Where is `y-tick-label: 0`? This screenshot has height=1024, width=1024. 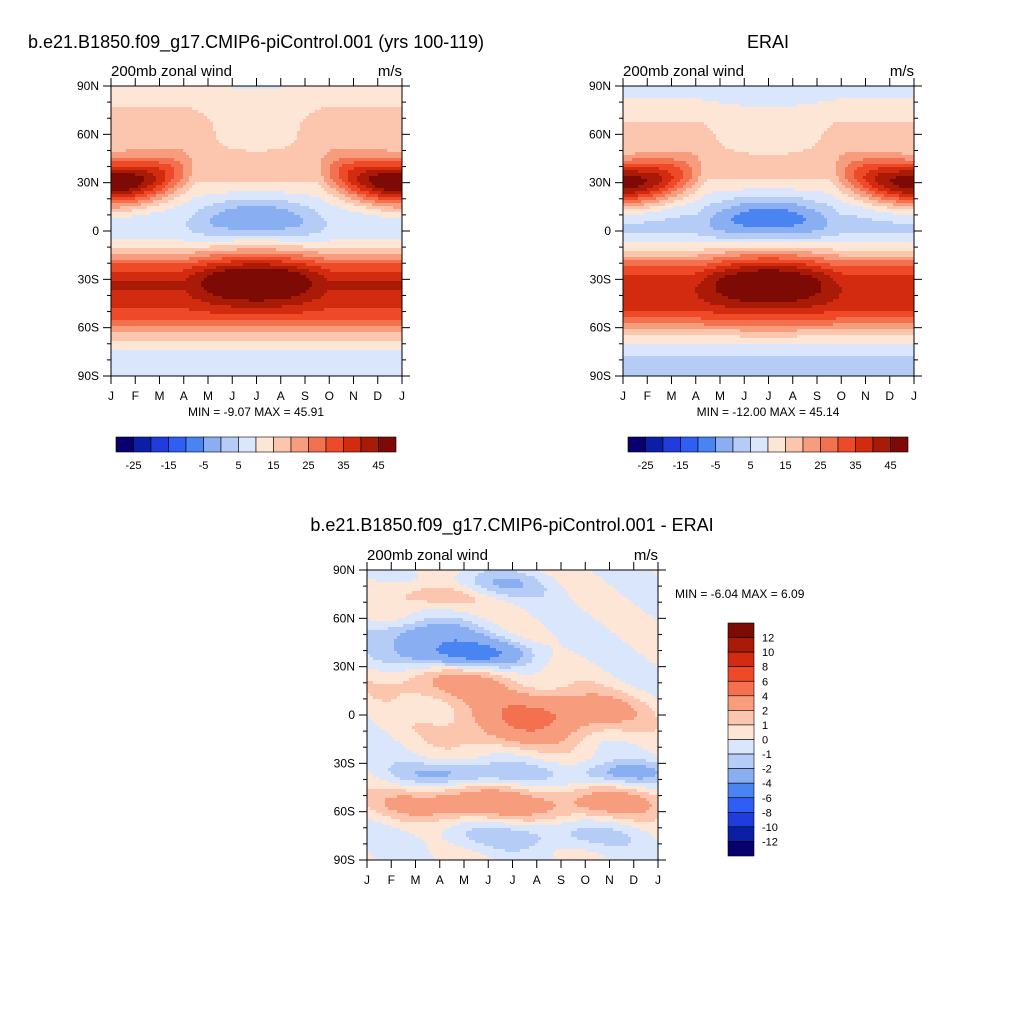
y-tick-label: 0 is located at coordinates (351, 715).